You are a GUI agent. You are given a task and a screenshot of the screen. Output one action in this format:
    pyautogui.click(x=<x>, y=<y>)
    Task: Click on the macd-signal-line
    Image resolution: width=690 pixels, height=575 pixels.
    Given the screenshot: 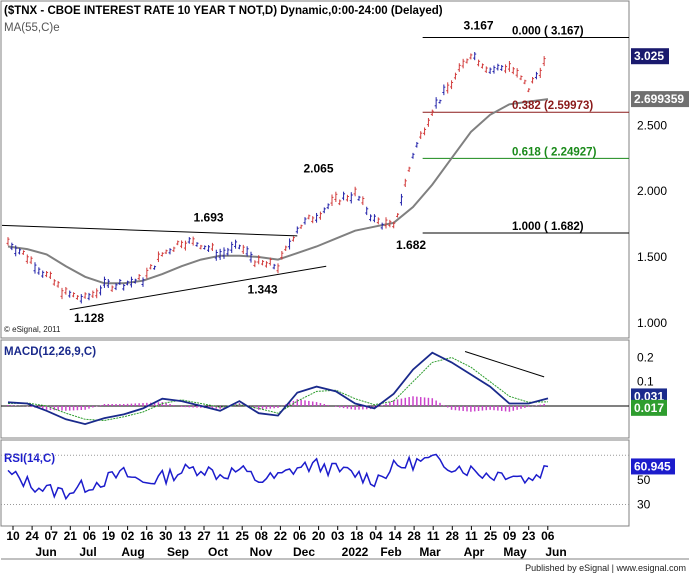 What is the action you would take?
    pyautogui.click(x=278, y=389)
    